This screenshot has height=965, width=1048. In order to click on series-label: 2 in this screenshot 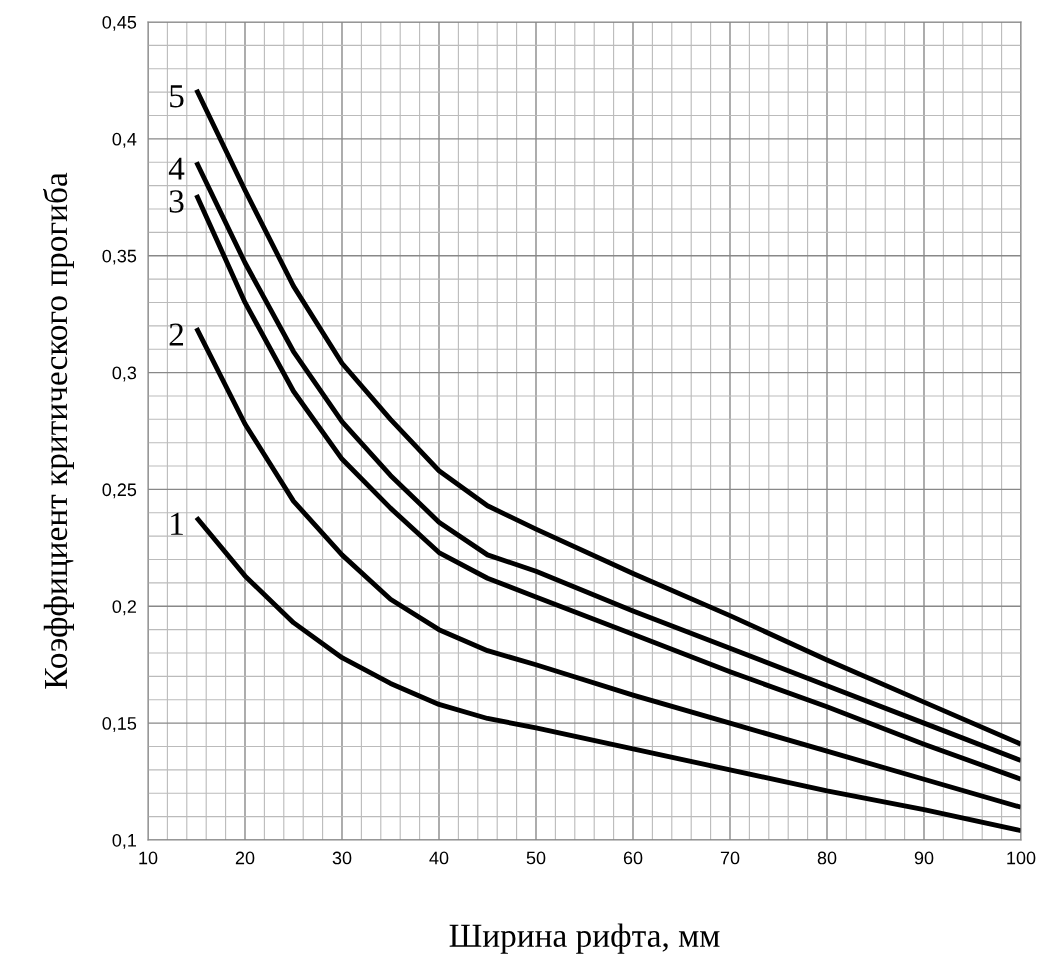, I will do `click(176, 334)`.